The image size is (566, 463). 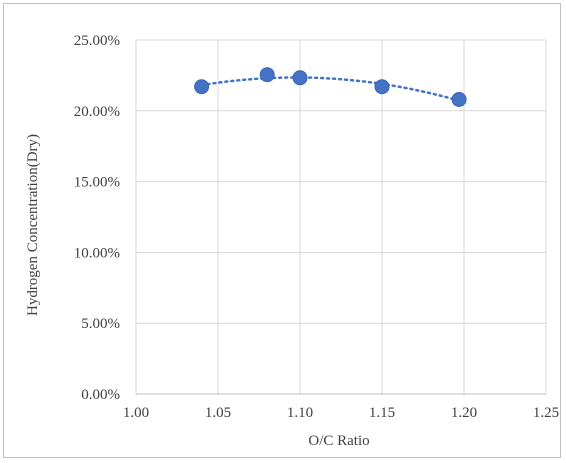 I want to click on x-tick-label: 1.10, so click(x=300, y=413).